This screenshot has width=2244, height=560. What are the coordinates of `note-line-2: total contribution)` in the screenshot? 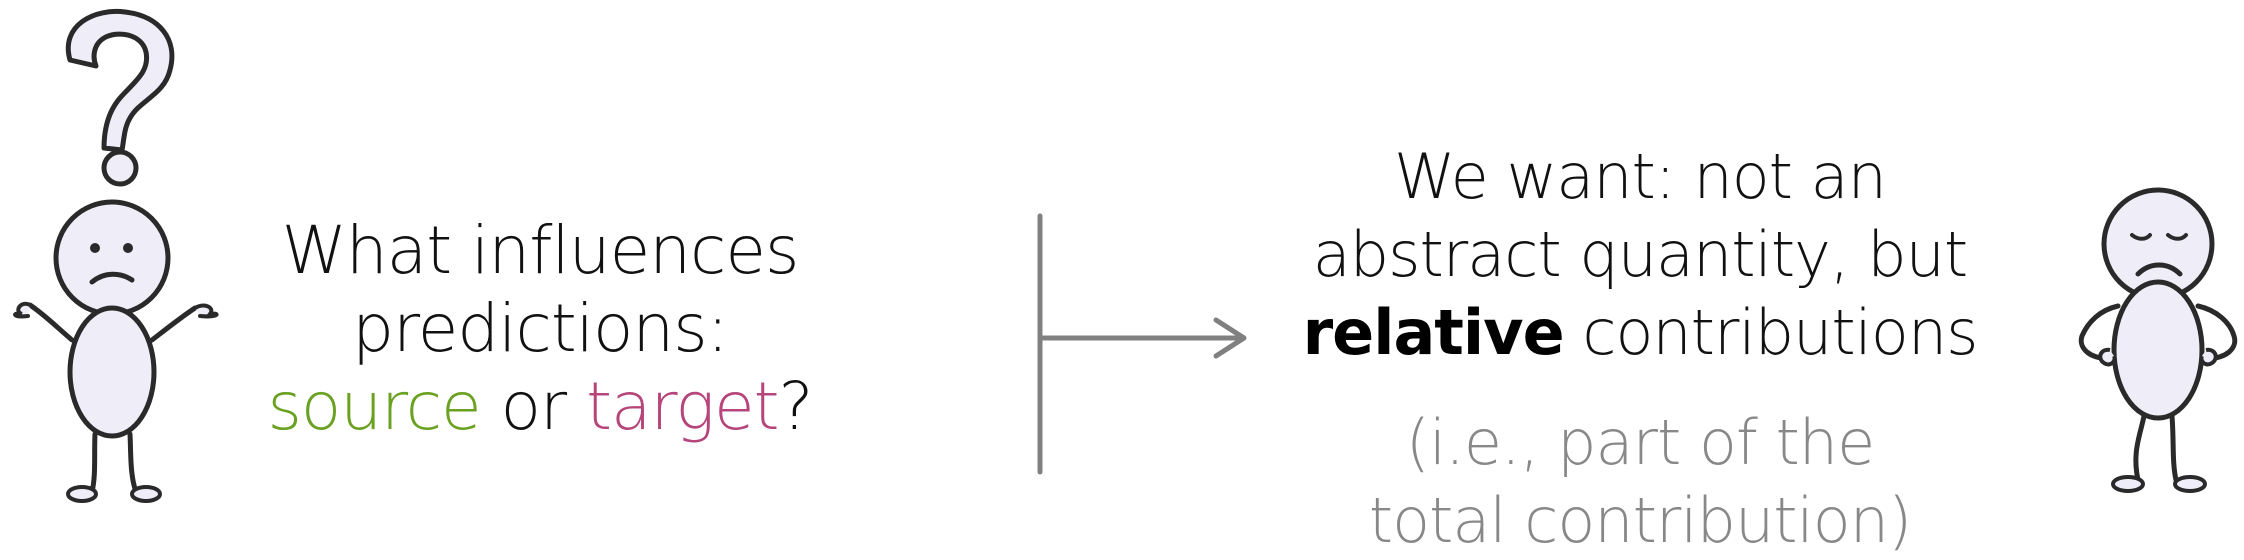 It's located at (1640, 520).